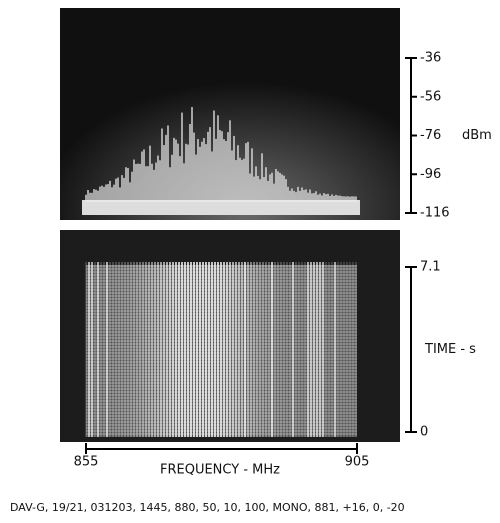 This screenshot has height=523, width=500. I want to click on y-axis-label: dBm, so click(477, 135).